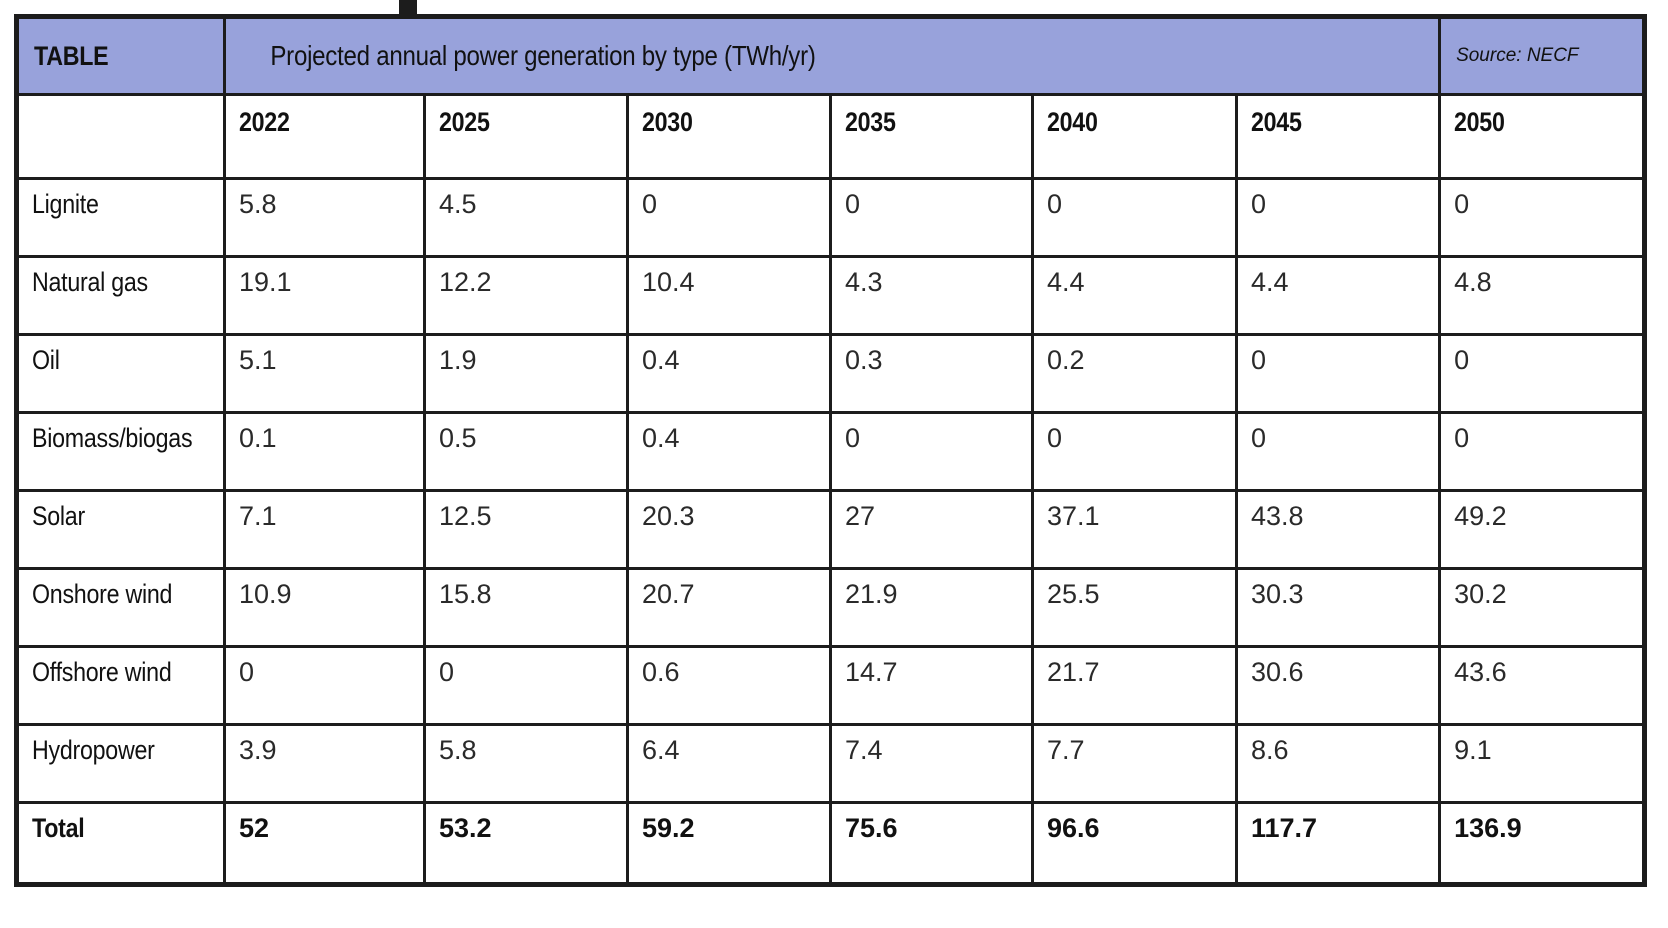  Describe the element at coordinates (324, 451) in the screenshot. I see `value-cell: 0.1` at that location.